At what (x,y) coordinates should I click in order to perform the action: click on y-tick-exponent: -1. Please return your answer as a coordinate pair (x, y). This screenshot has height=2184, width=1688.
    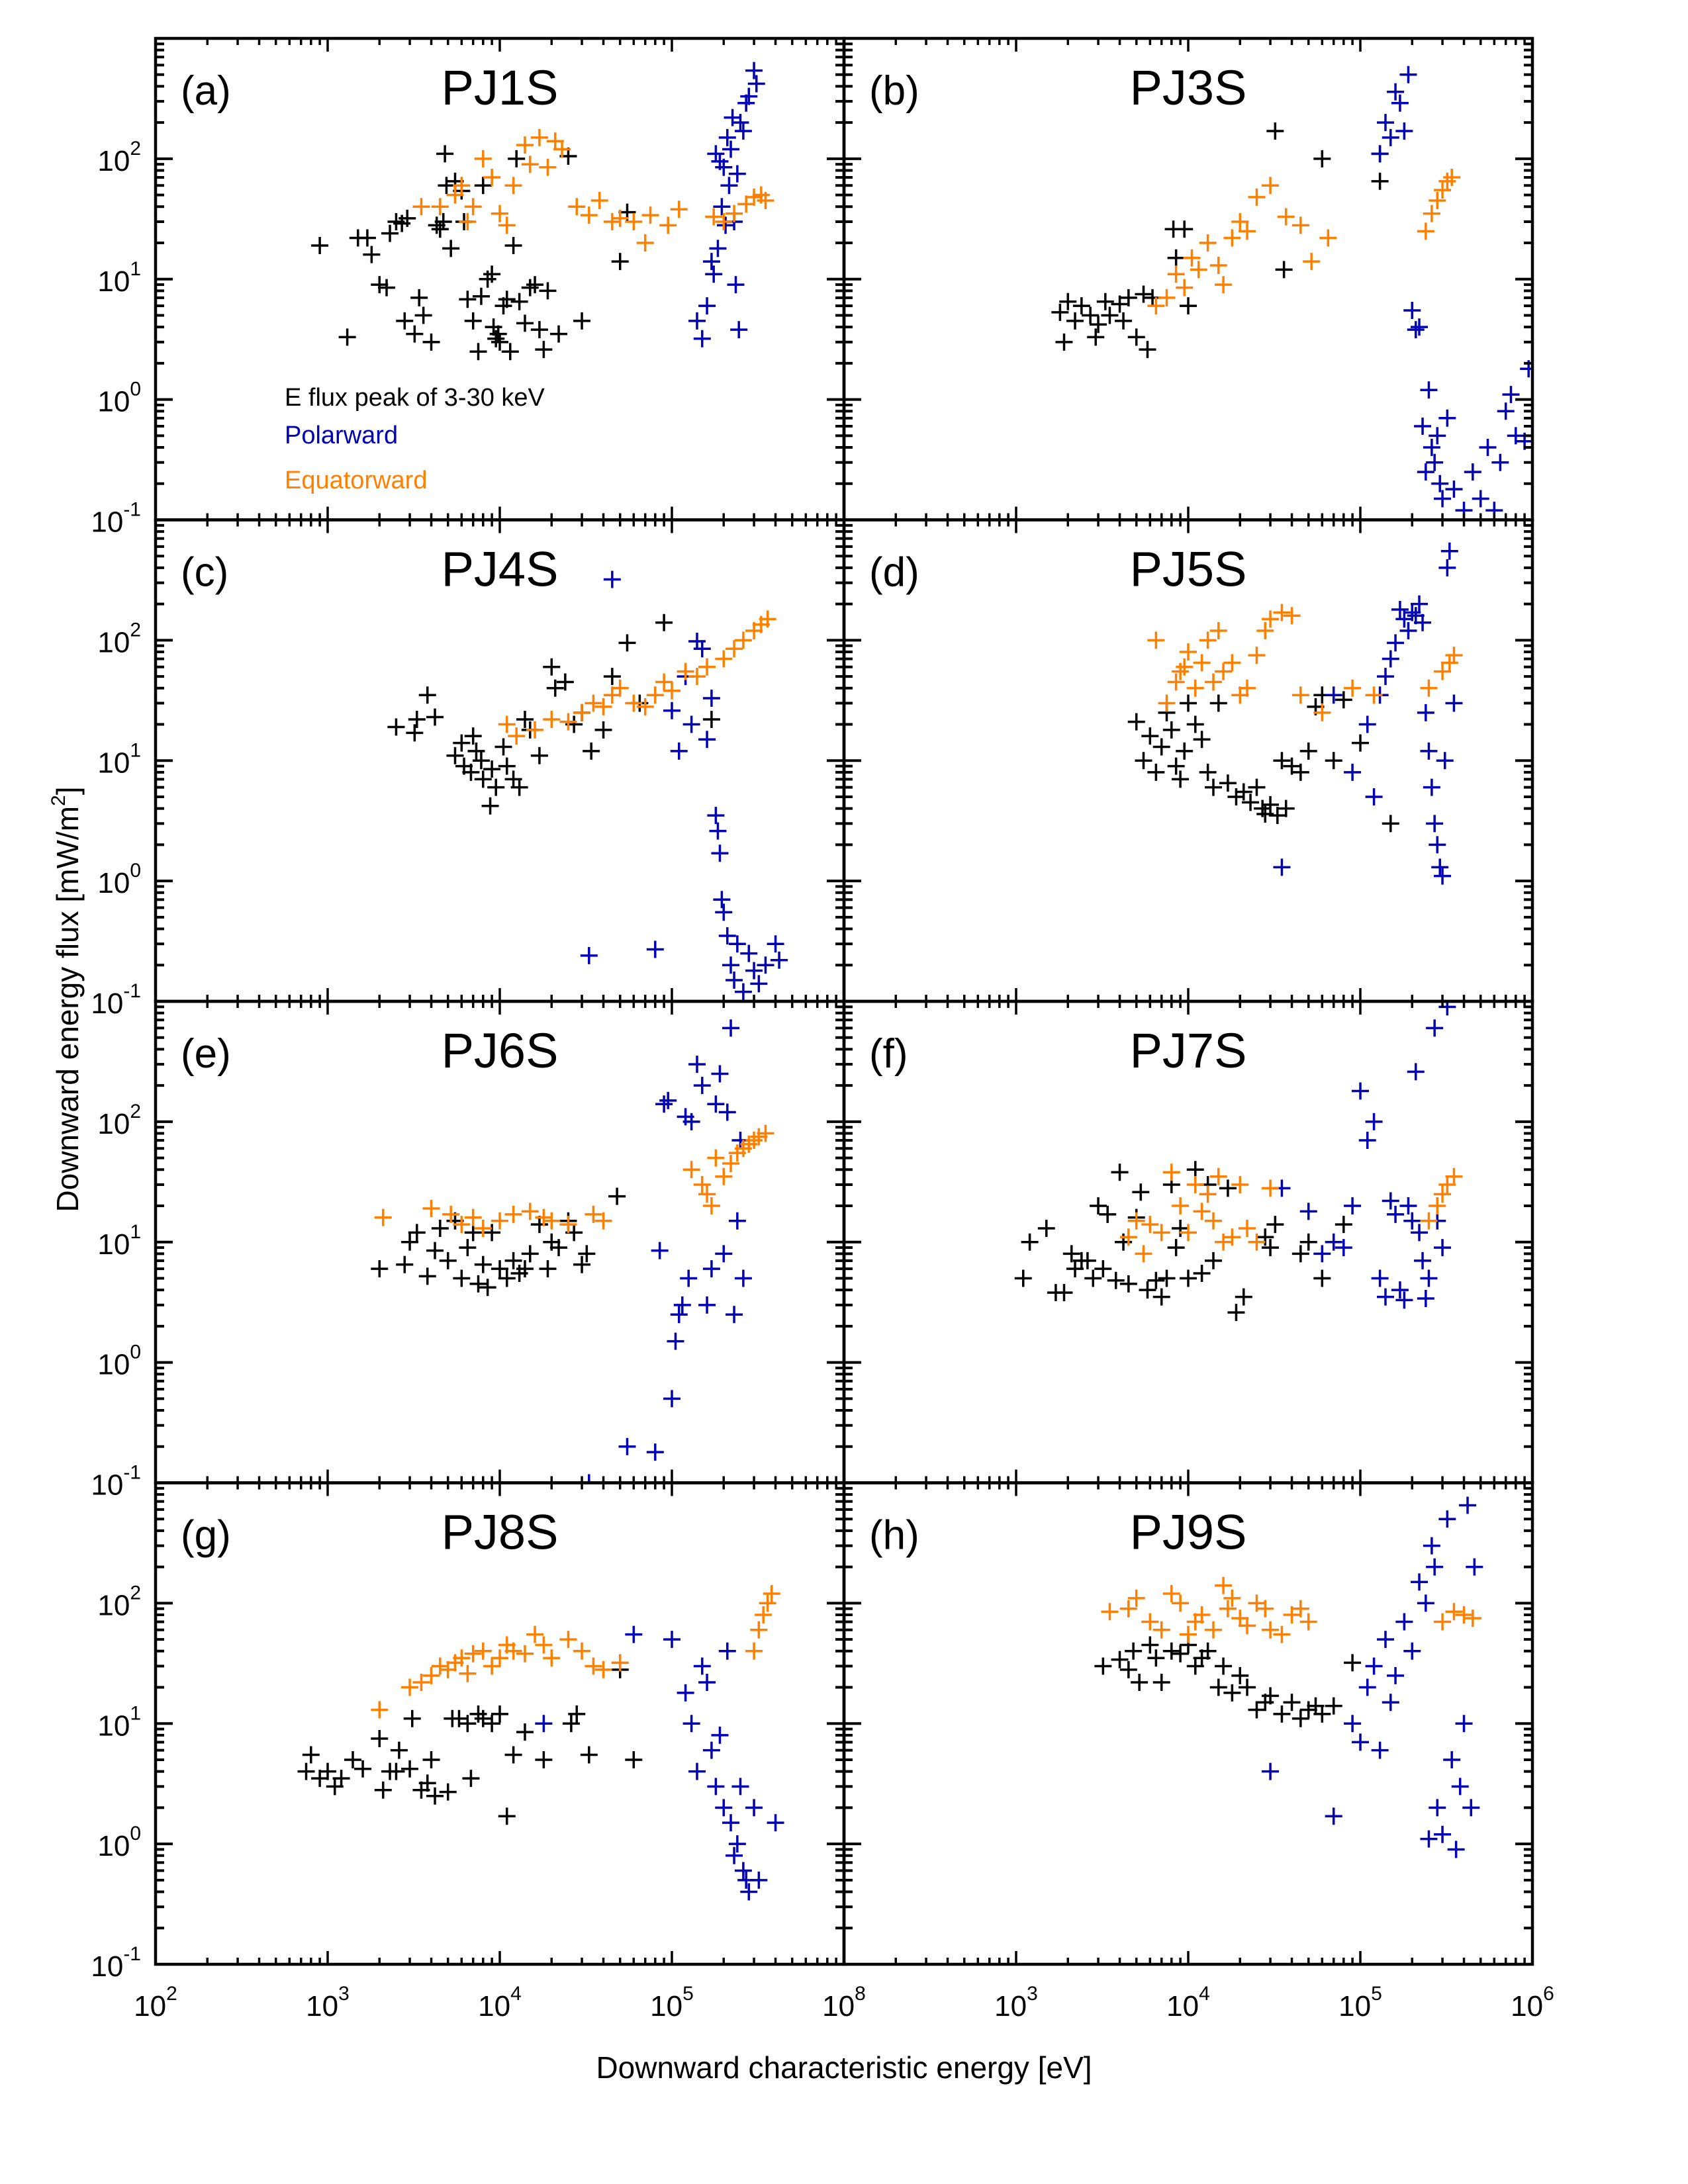
    Looking at the image, I should click on (132, 510).